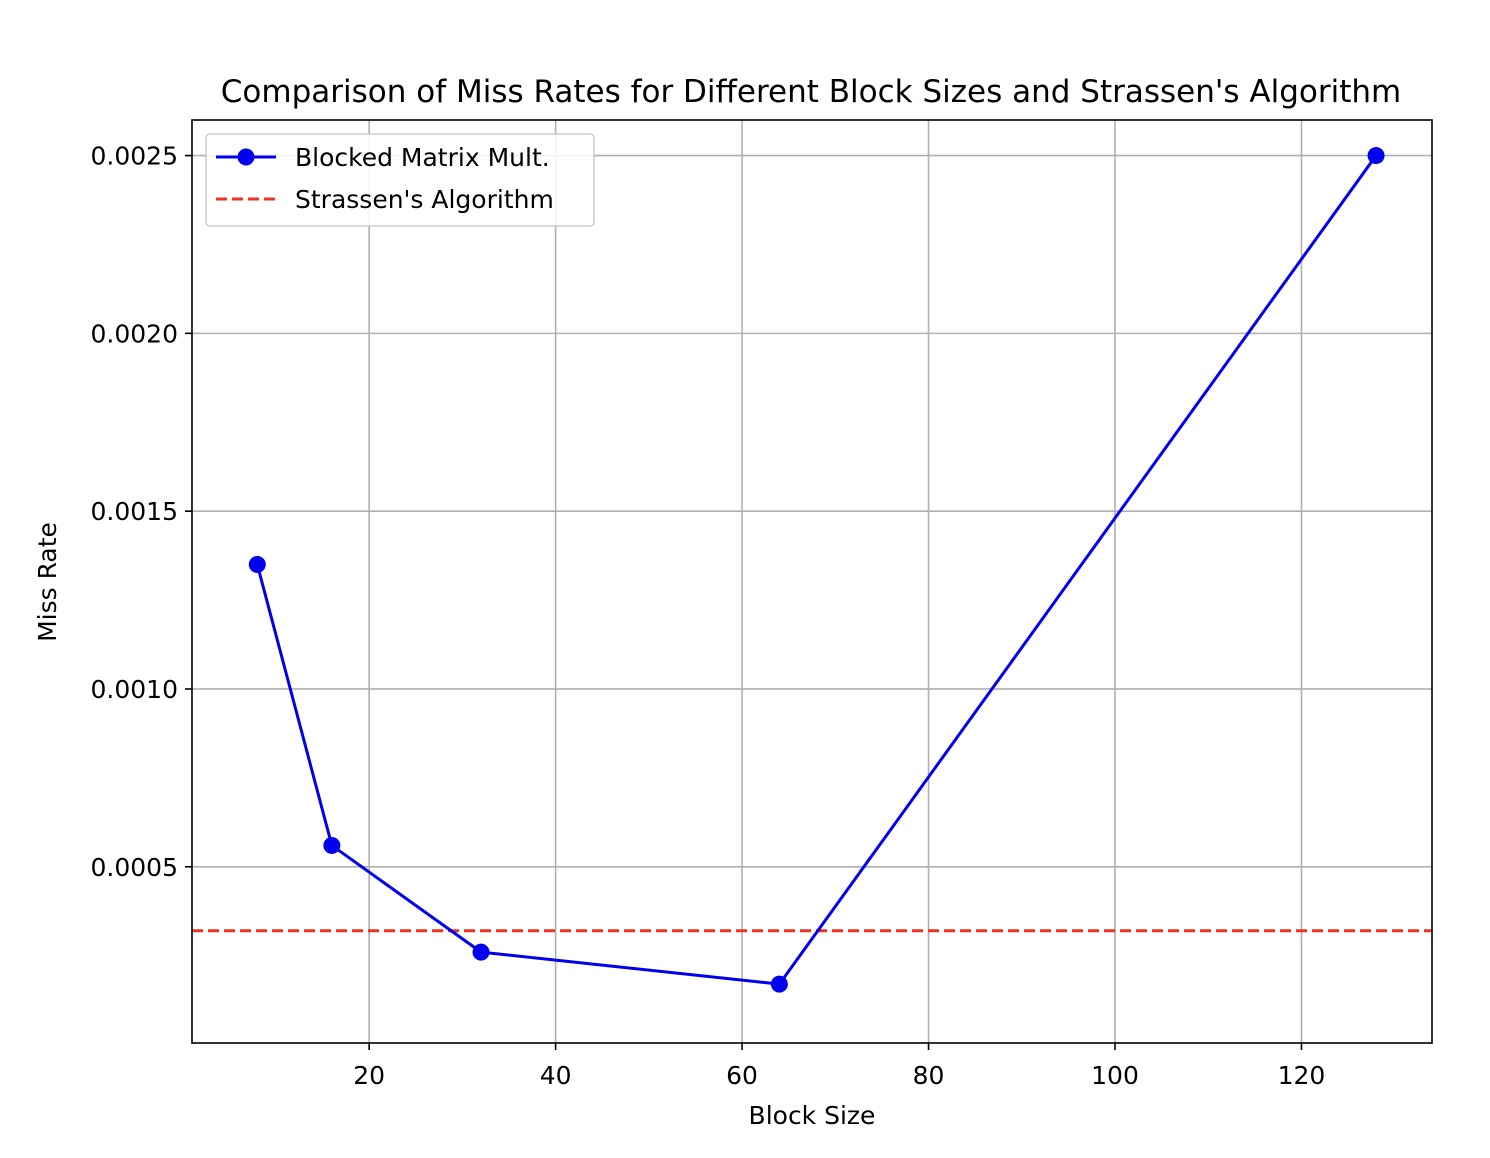  I want to click on legend-box, so click(400, 180).